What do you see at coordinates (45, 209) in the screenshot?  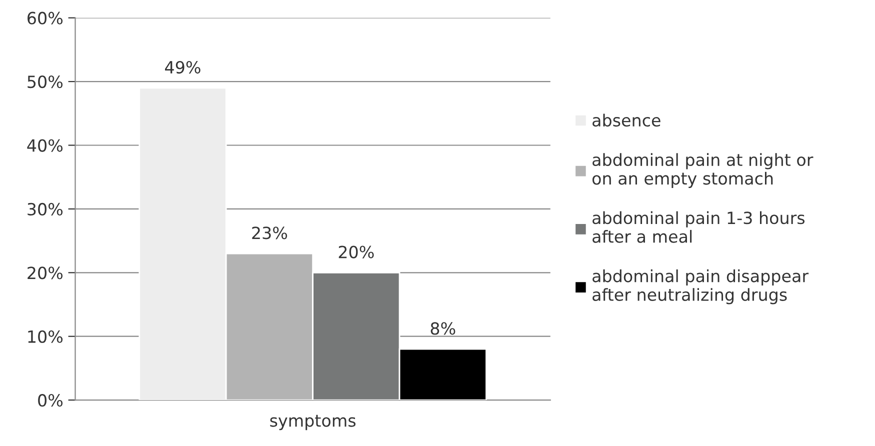 I see `y-tick-label: 30%` at bounding box center [45, 209].